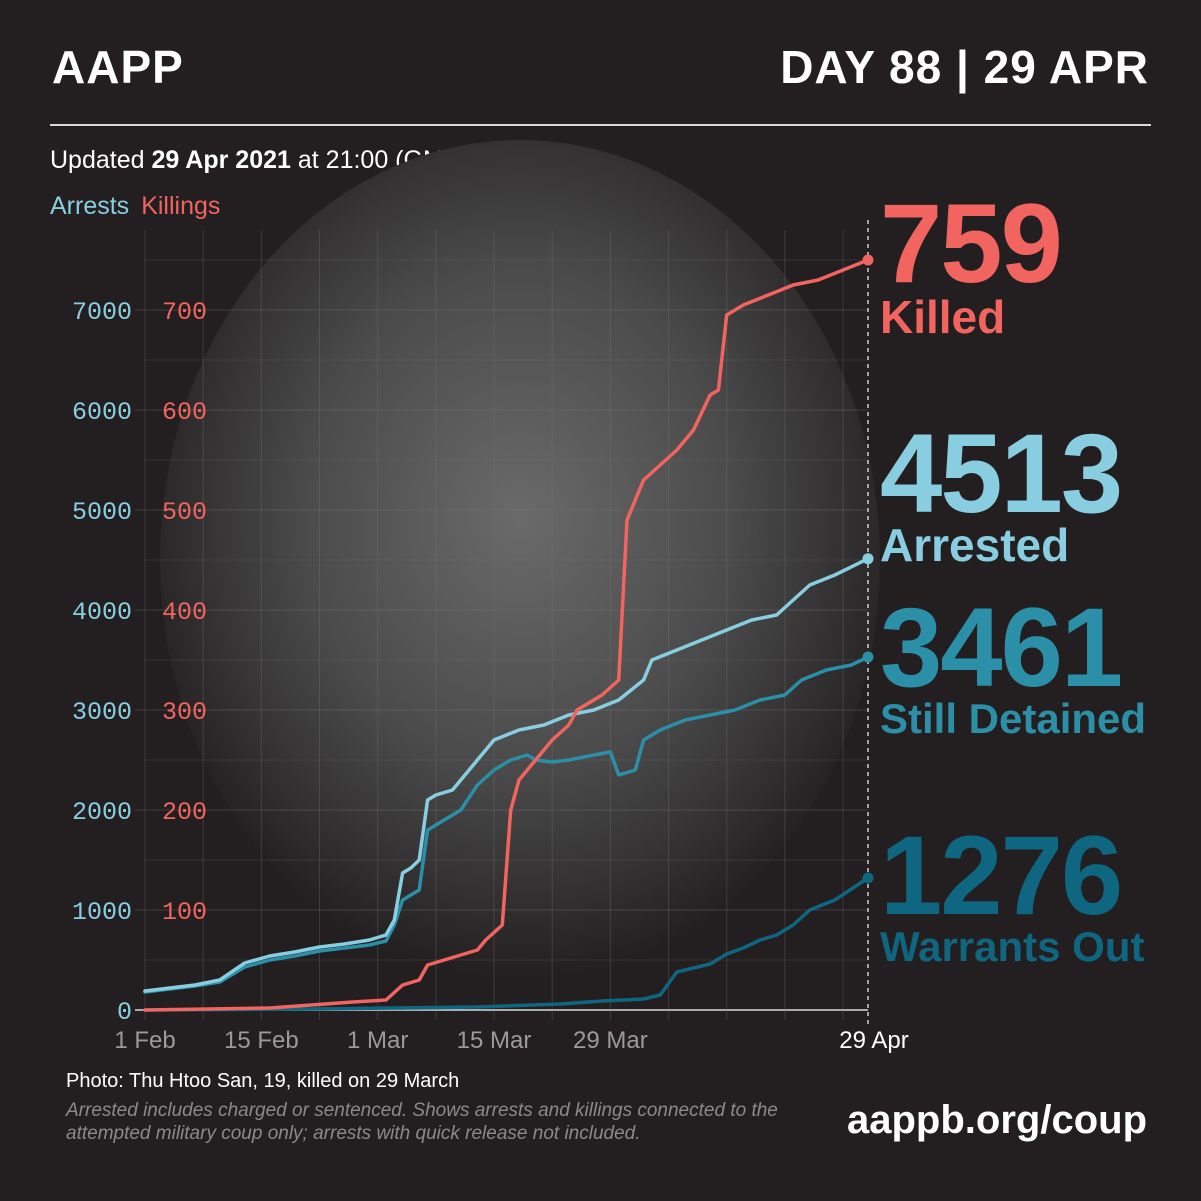 This screenshot has height=1201, width=1201. What do you see at coordinates (144, 1040) in the screenshot?
I see `x-tick-label: 1 Feb` at bounding box center [144, 1040].